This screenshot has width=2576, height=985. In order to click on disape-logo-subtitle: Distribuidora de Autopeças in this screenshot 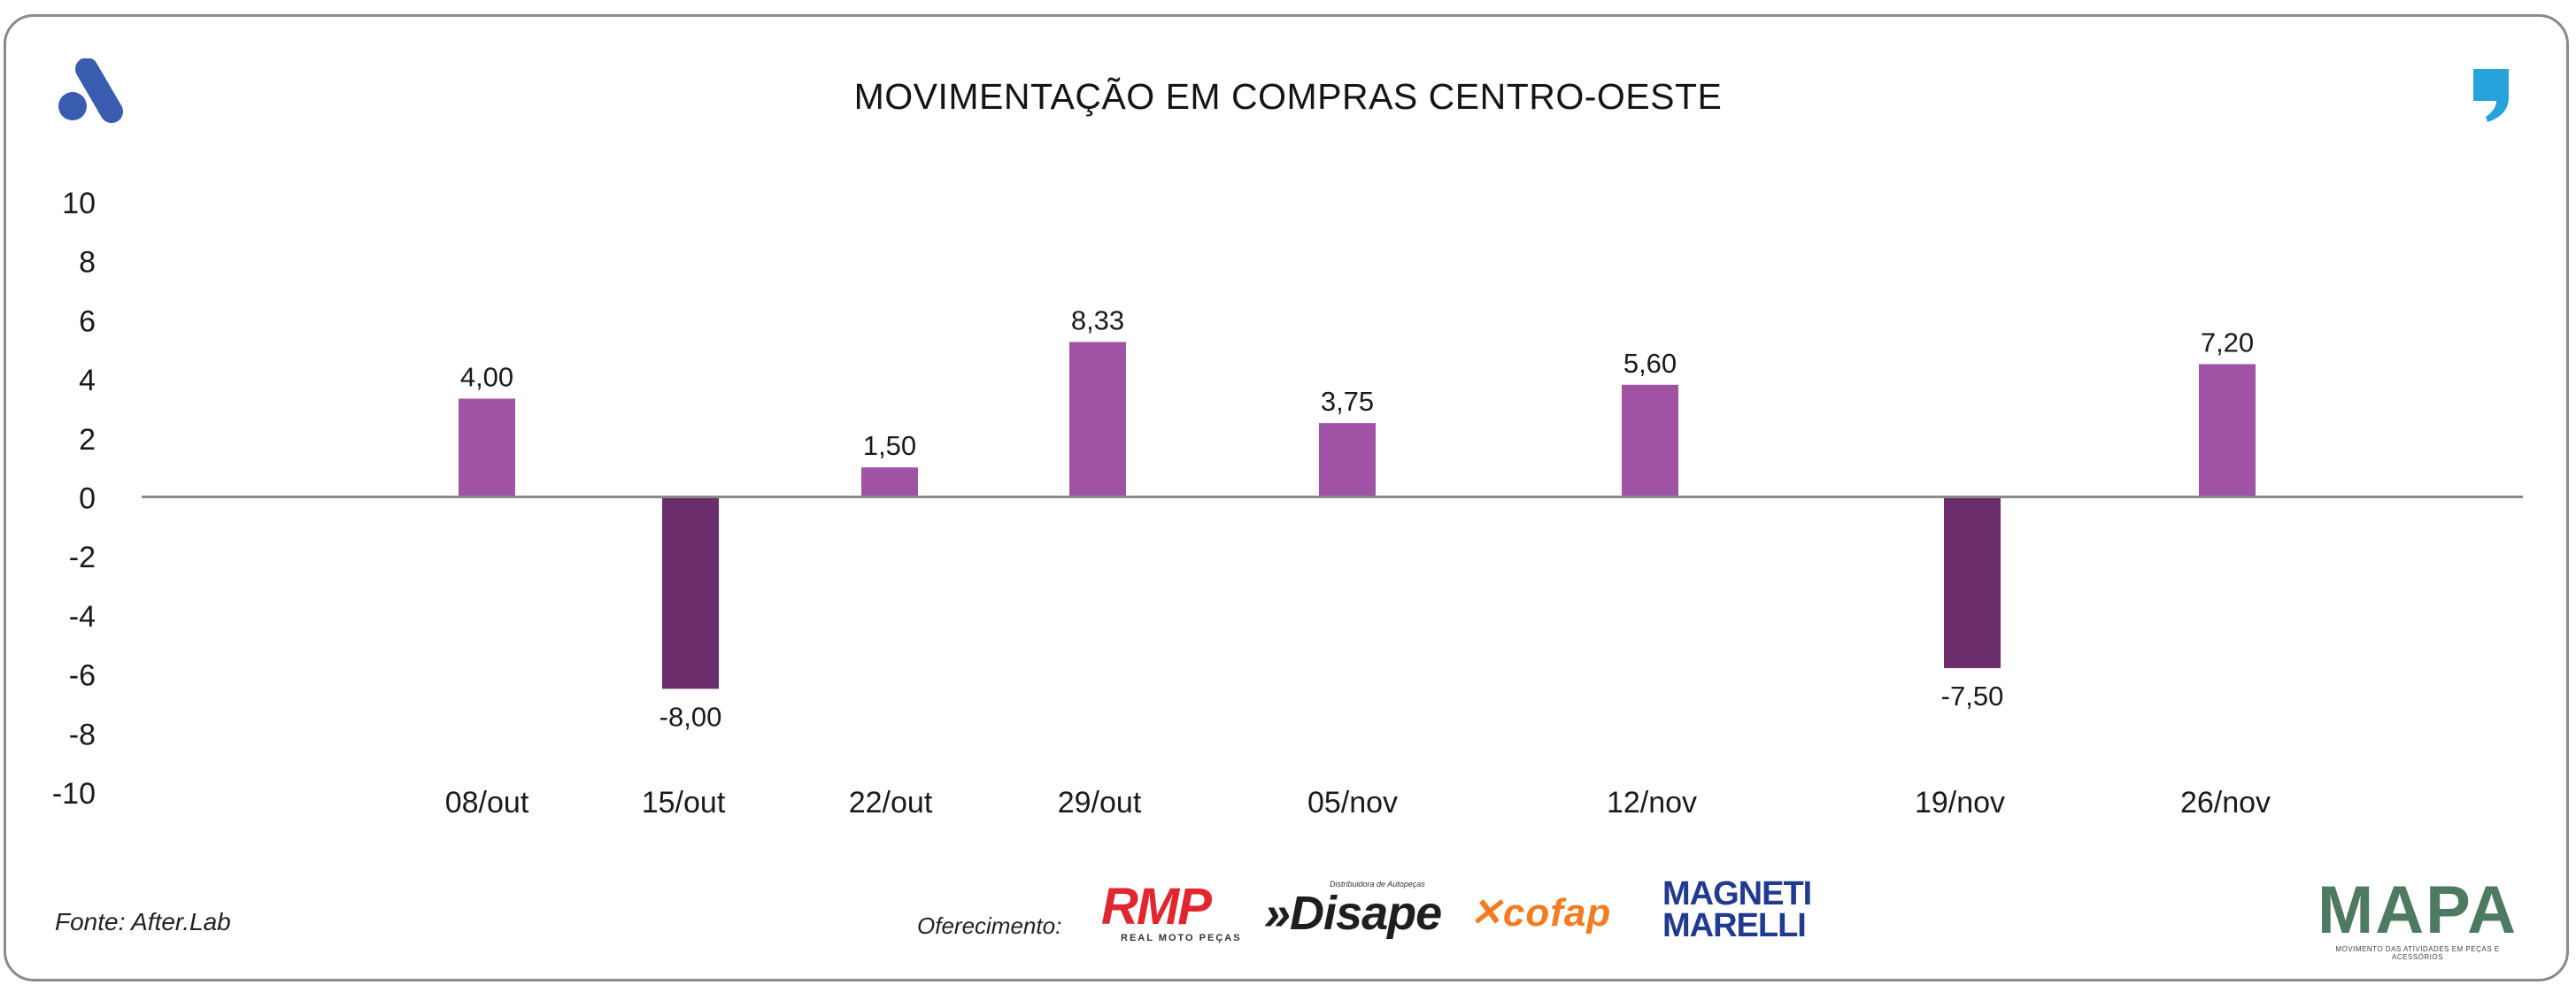, I will do `click(1377, 885)`.